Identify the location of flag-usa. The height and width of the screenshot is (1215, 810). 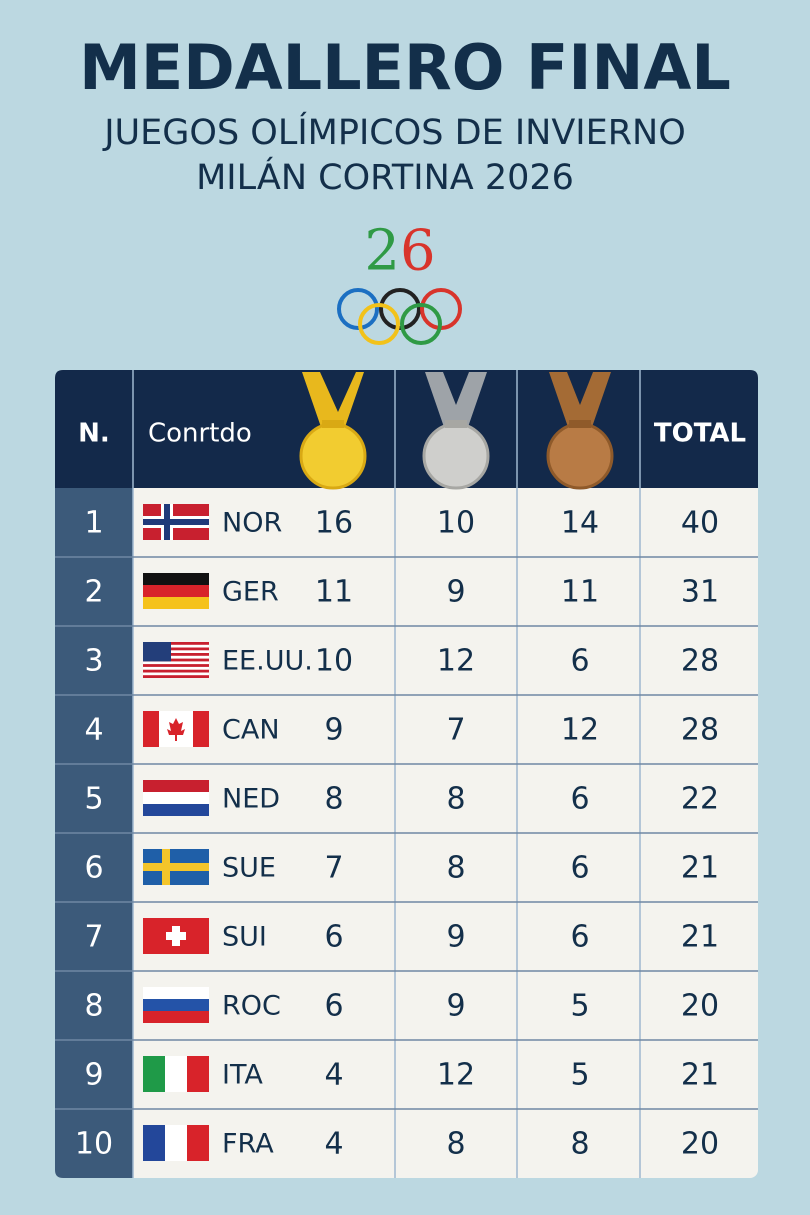
(176, 660).